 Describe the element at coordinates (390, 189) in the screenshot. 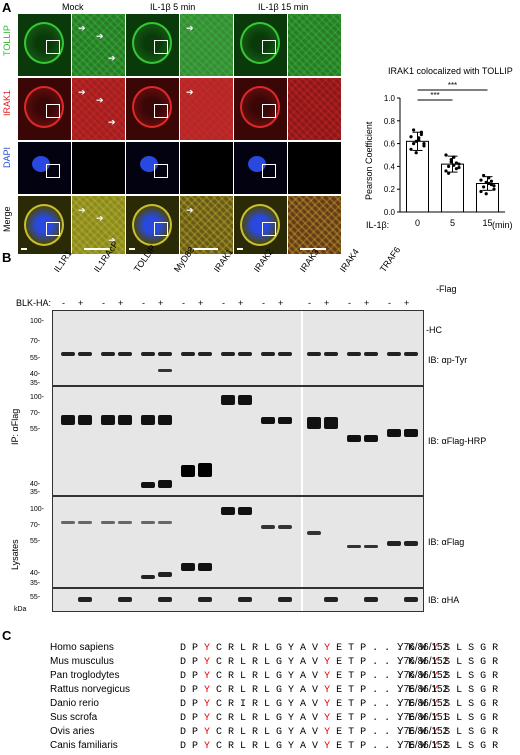

I see `y-tick-label: 0.2` at that location.